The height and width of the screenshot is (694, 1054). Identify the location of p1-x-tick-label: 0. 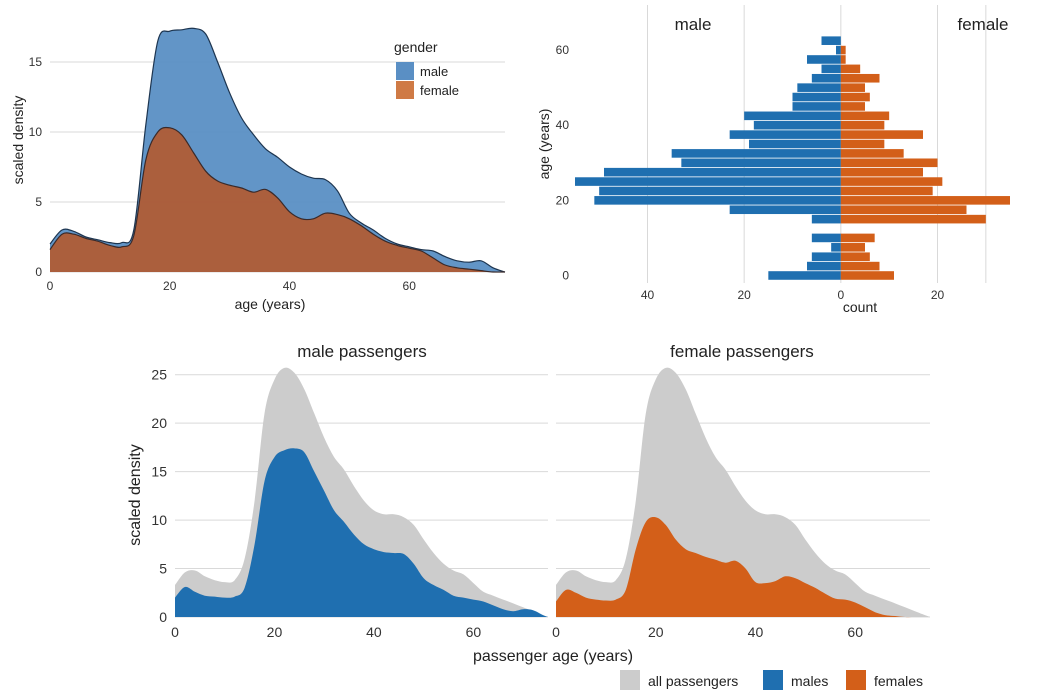
(50, 286).